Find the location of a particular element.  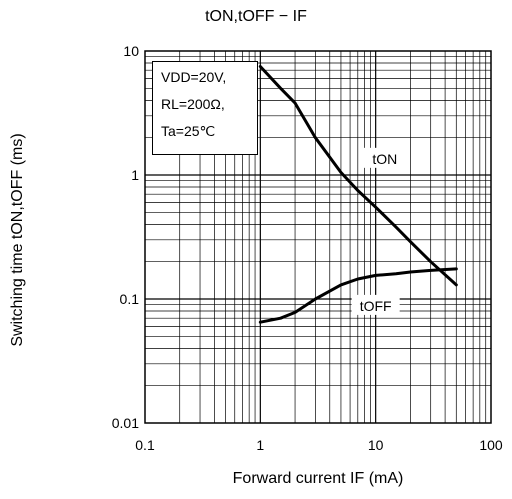

x-axis-label: Forward current IF (mA) is located at coordinates (318, 478).